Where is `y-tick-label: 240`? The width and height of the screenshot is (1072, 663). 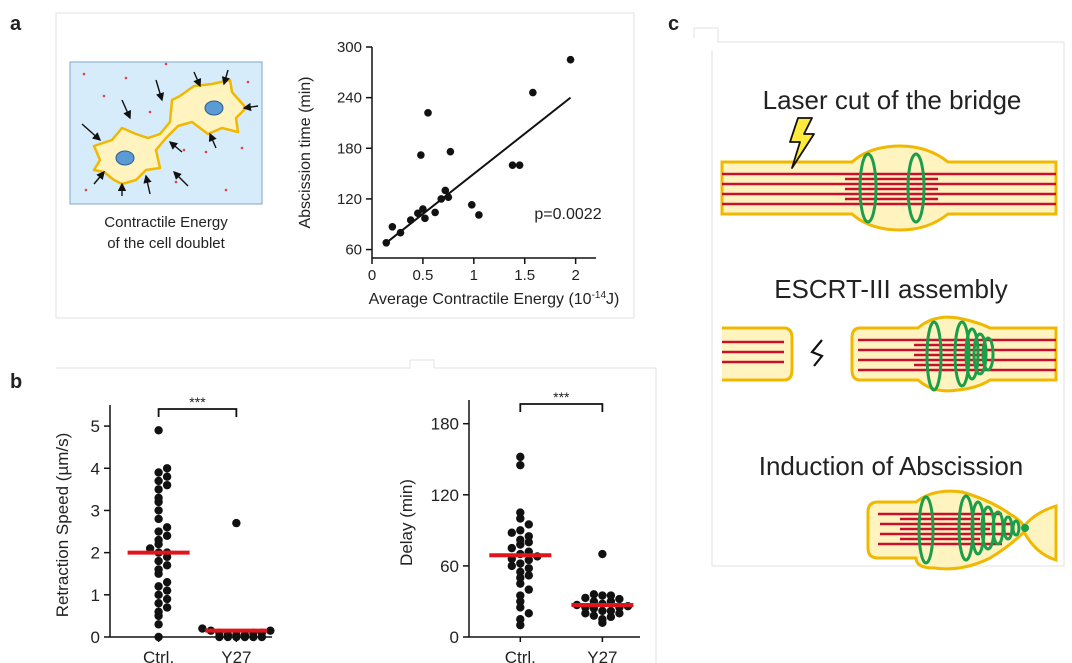
y-tick-label: 240 is located at coordinates (349, 98).